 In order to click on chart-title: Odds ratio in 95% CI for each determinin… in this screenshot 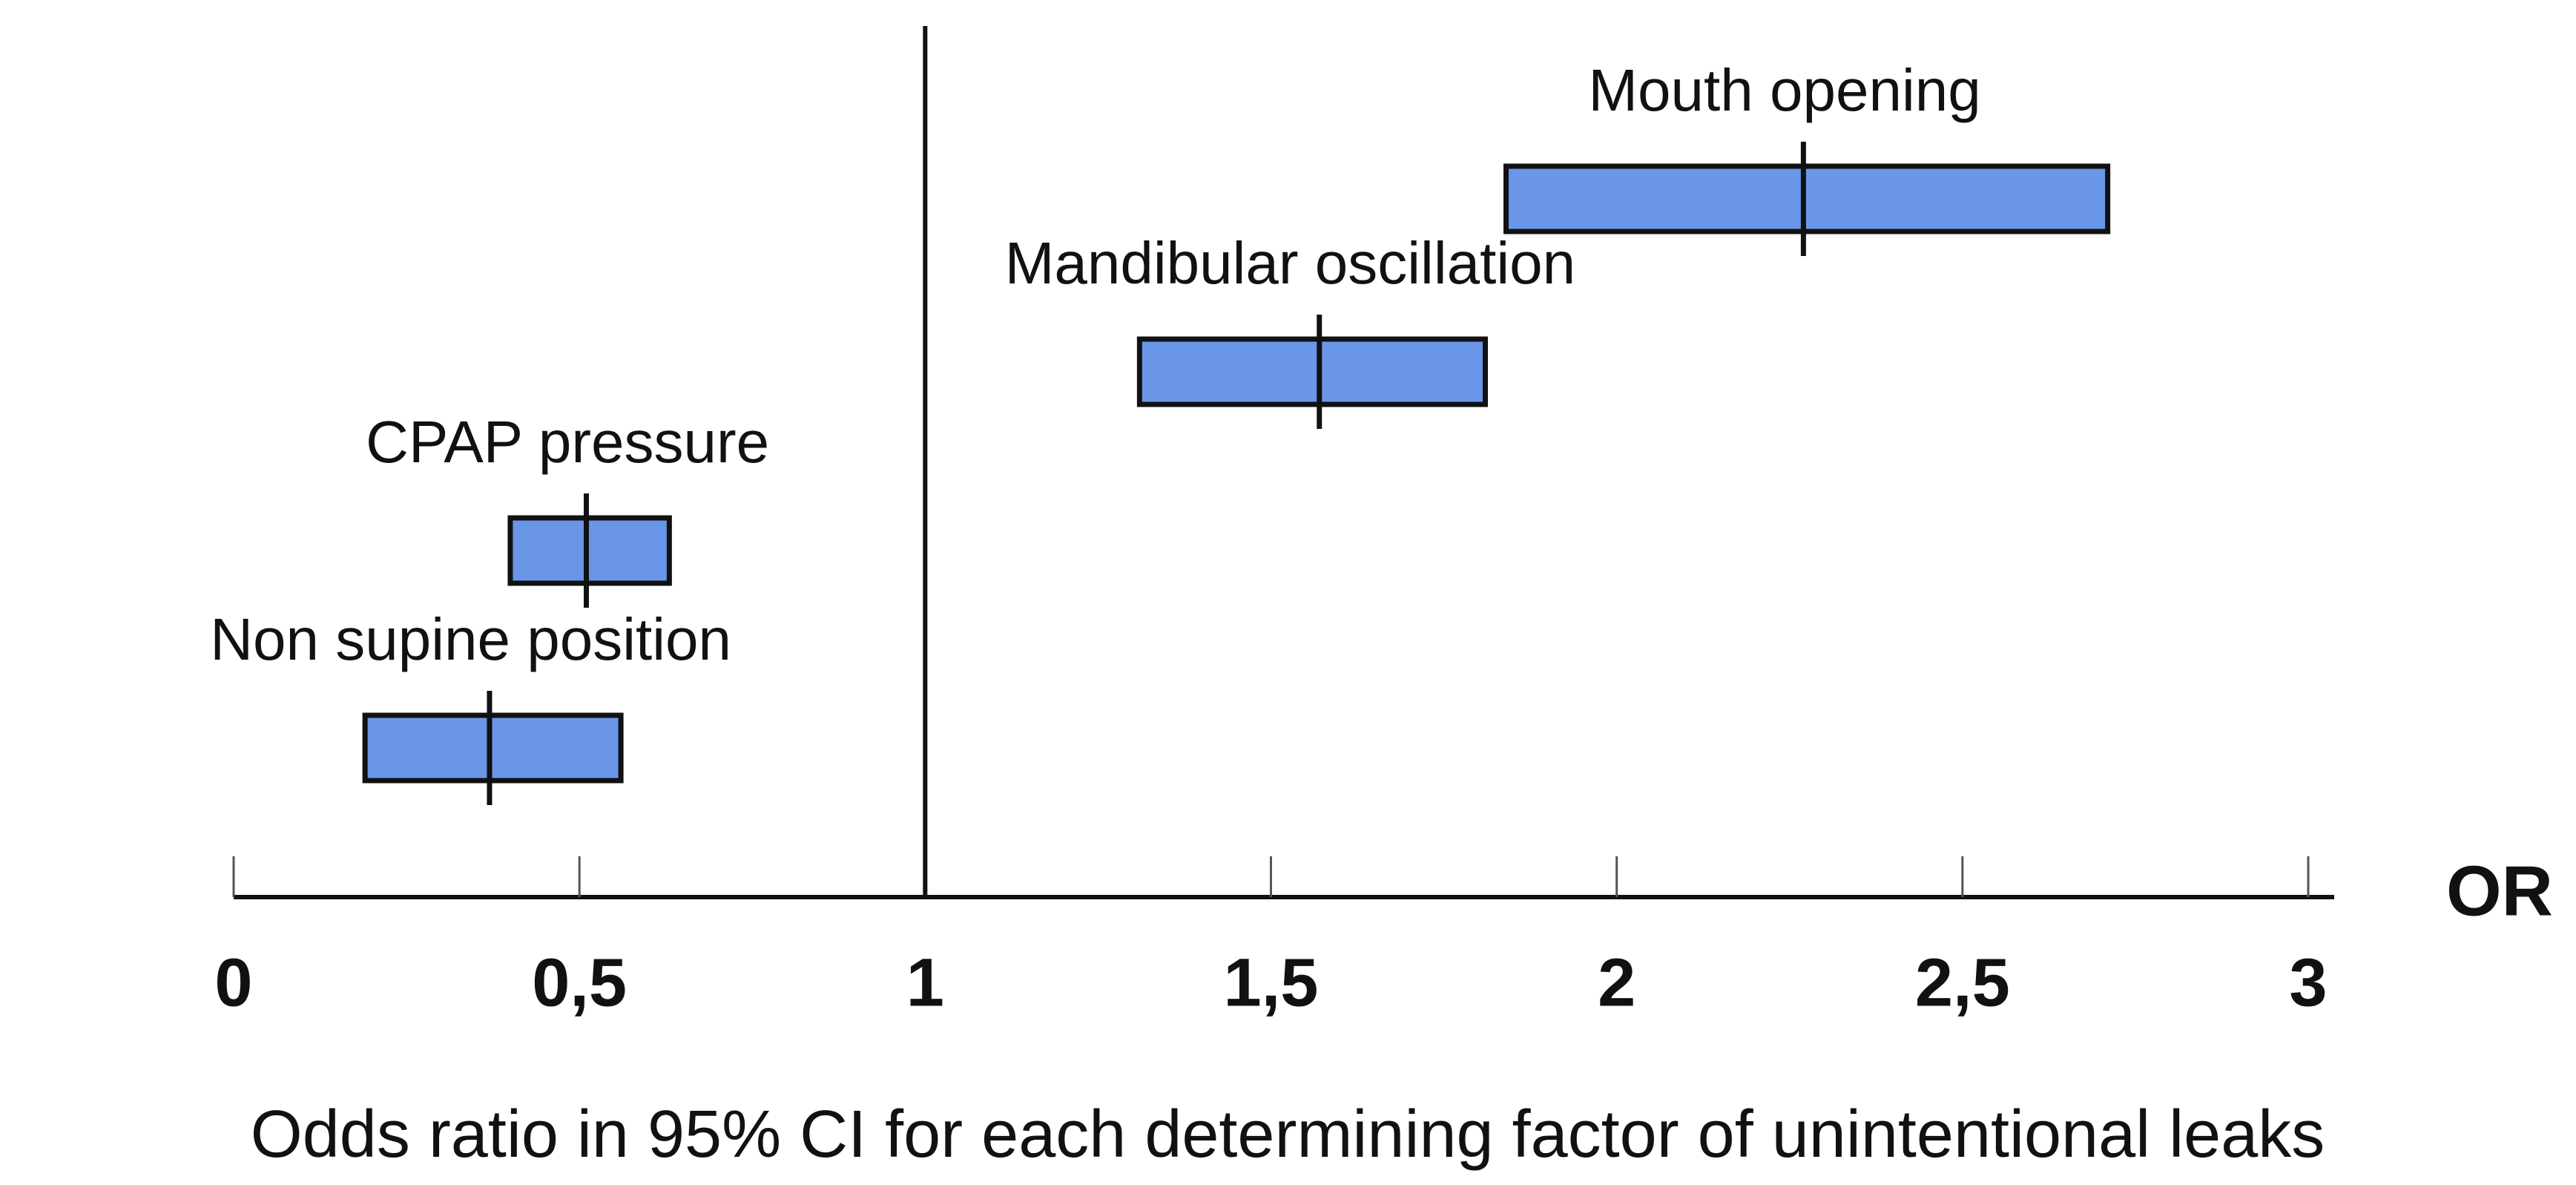, I will do `click(1288, 1134)`.